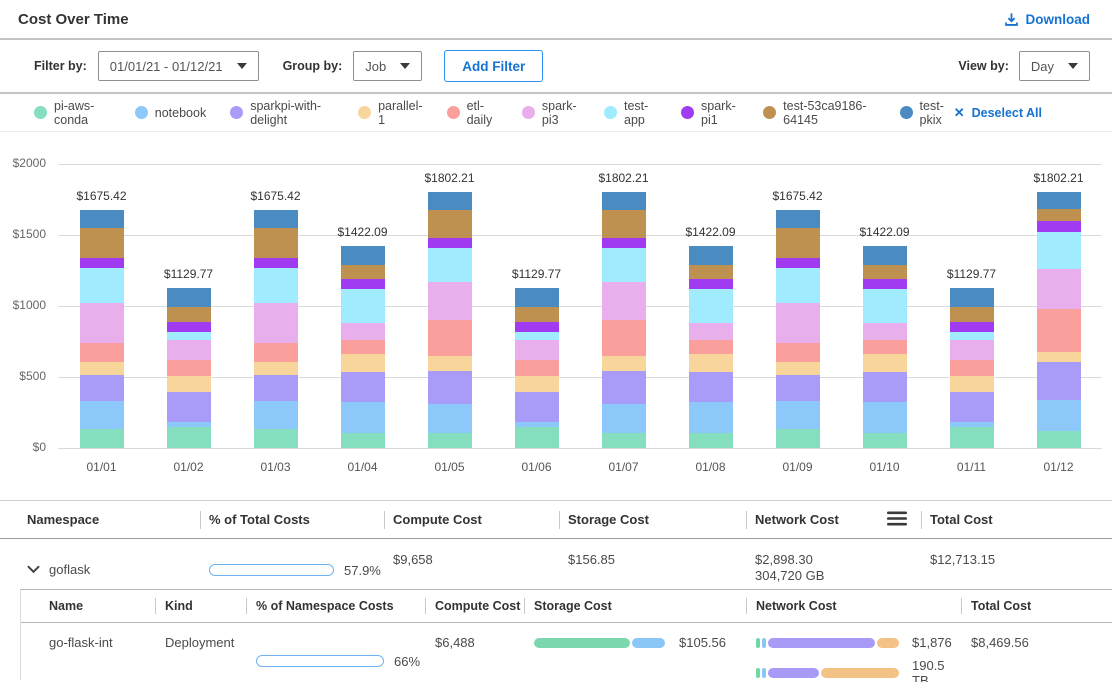 Image resolution: width=1112 pixels, height=682 pixels. Describe the element at coordinates (200, 606) in the screenshot. I see `column-header-kind: Kind` at that location.